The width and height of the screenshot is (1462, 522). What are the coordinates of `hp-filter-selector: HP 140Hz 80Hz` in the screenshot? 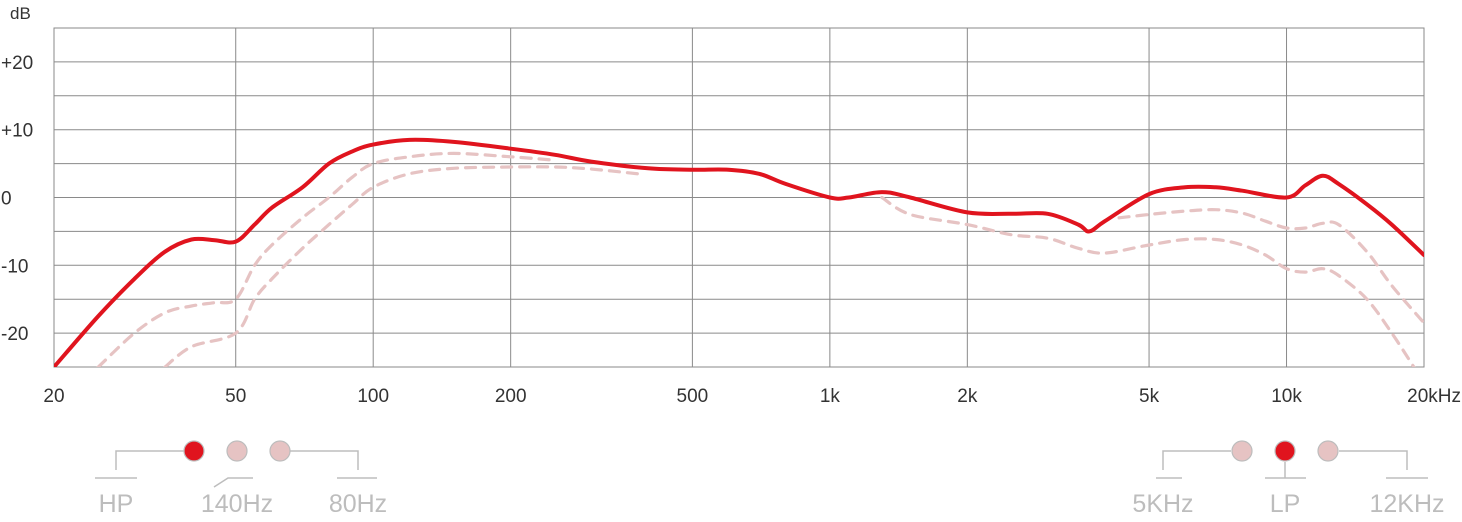 It's located at (241, 479).